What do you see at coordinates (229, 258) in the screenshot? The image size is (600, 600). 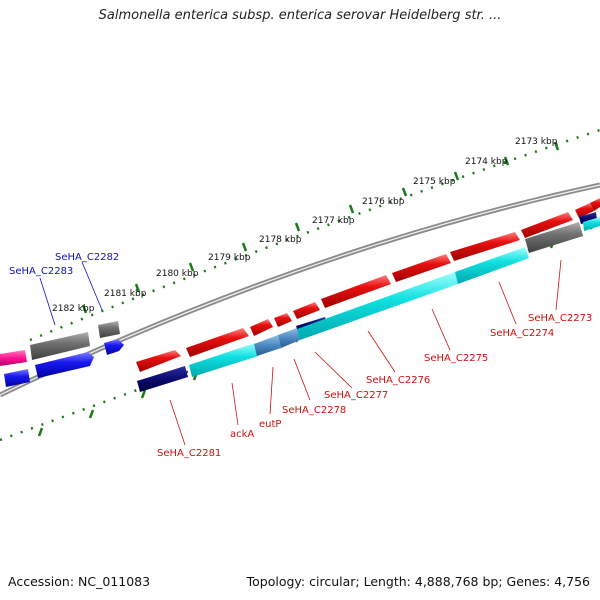 I see `ruler-label: 2179 kbp` at bounding box center [229, 258].